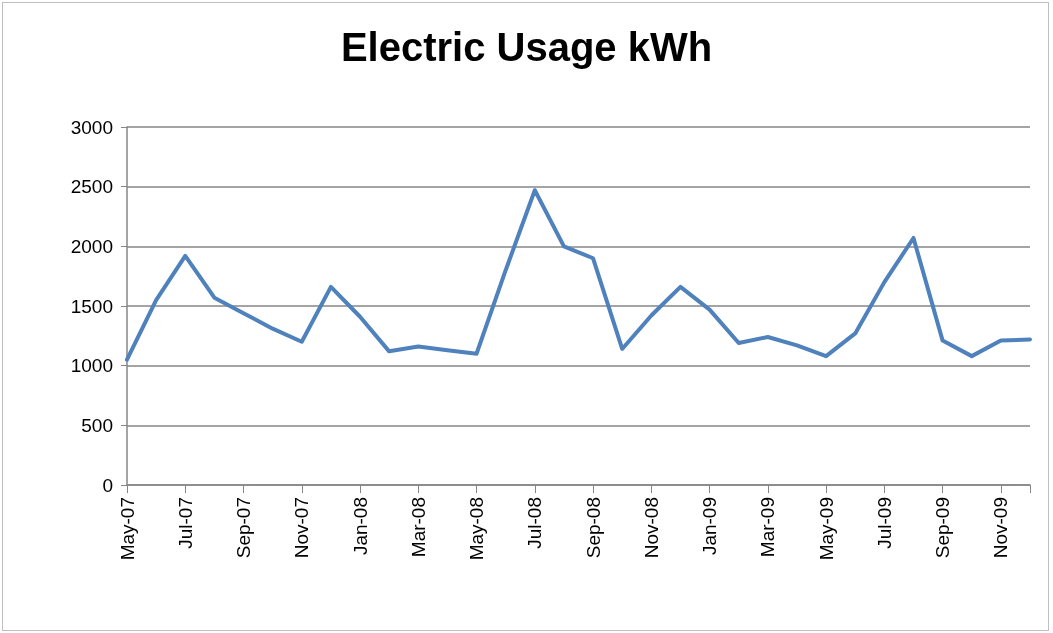  What do you see at coordinates (1001, 528) in the screenshot?
I see `x-tick-label: Nov-09` at bounding box center [1001, 528].